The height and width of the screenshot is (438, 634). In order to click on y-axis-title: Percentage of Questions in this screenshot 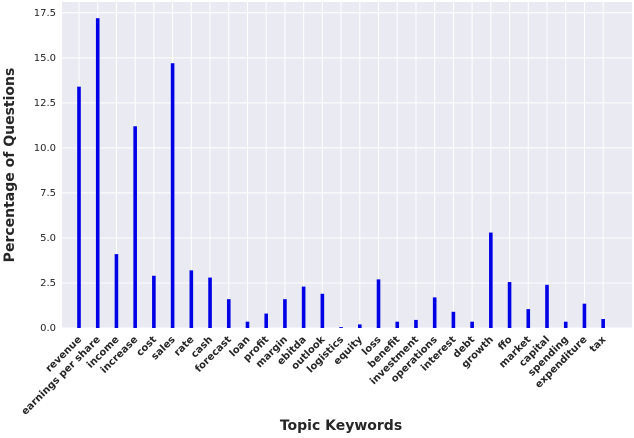, I will do `click(10, 165)`.